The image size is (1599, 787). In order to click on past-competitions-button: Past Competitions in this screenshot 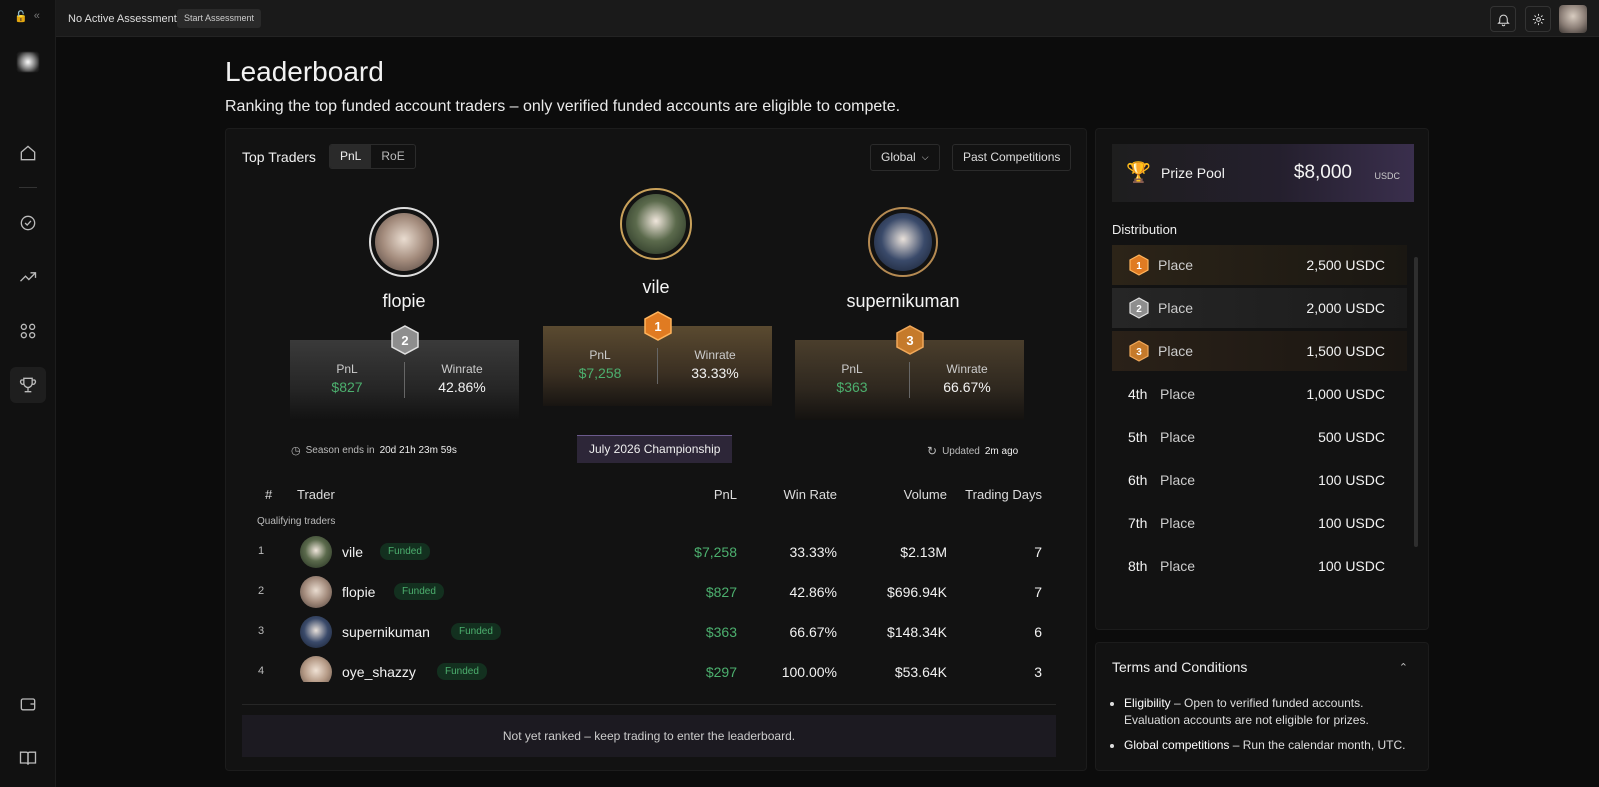, I will do `click(1012, 157)`.